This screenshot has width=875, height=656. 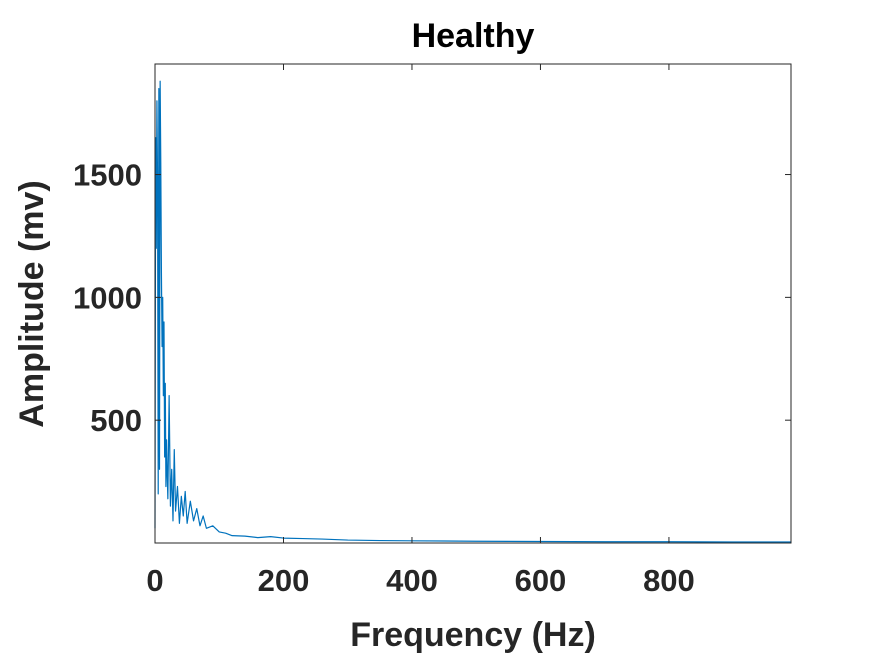 I want to click on x-tick-label-3: 600, so click(x=541, y=580).